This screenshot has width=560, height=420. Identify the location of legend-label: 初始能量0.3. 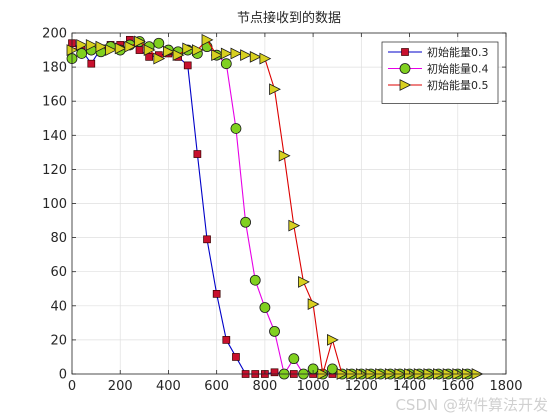
(458, 52).